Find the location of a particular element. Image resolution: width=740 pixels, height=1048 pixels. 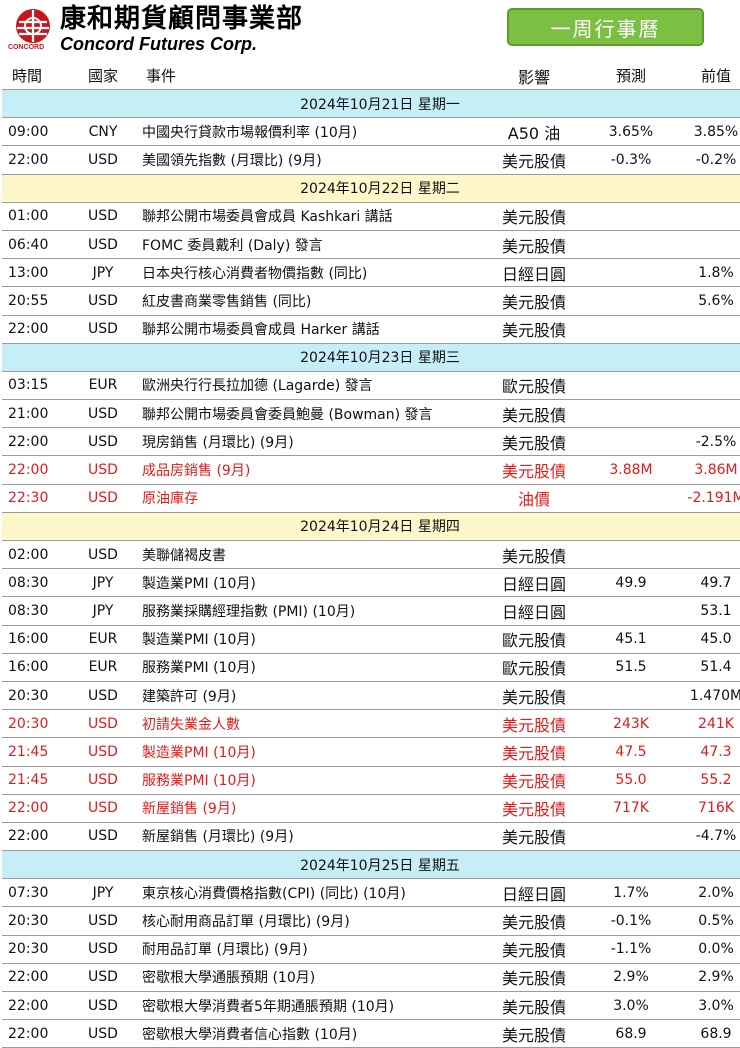

cell-forecast: 2.9% is located at coordinates (631, 978).